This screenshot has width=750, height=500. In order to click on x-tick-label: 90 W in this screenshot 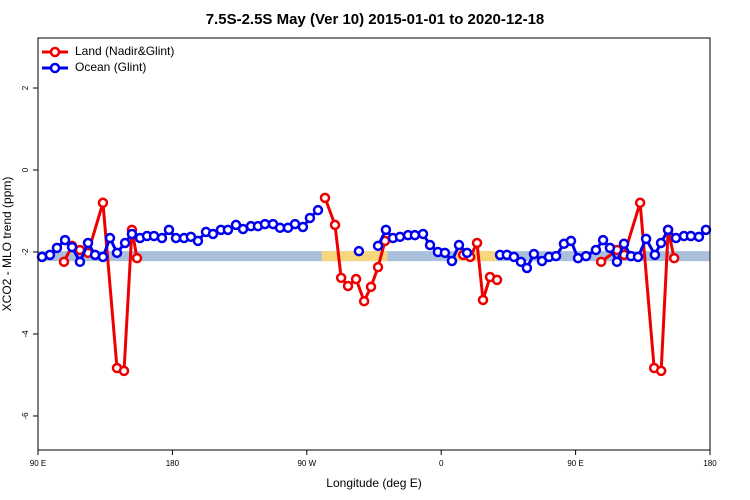, I will do `click(306, 463)`.